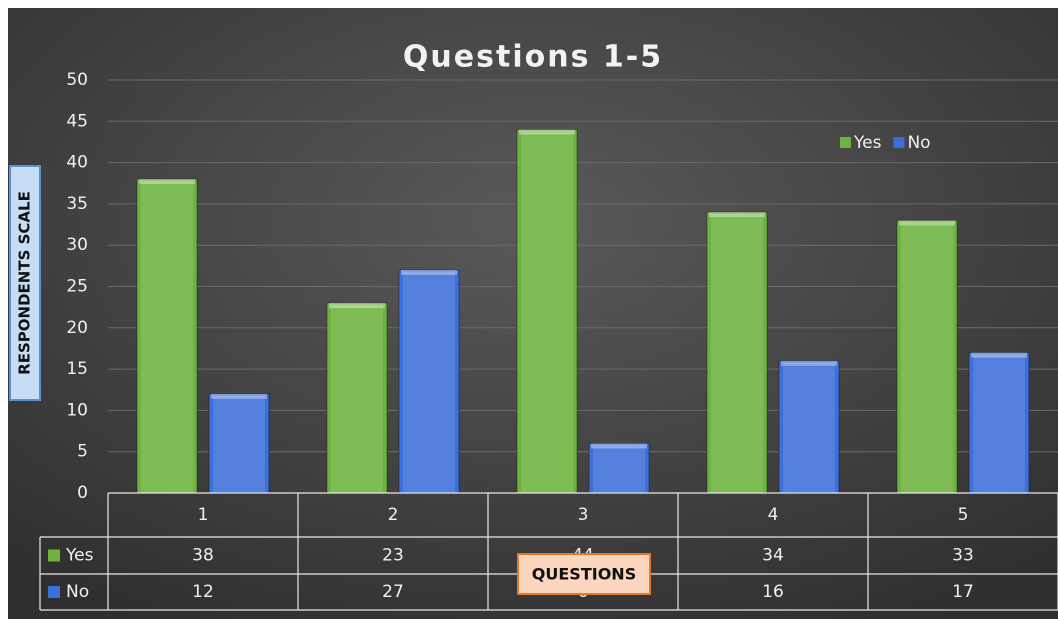 This screenshot has height=623, width=1058. I want to click on table-value: 34, so click(773, 556).